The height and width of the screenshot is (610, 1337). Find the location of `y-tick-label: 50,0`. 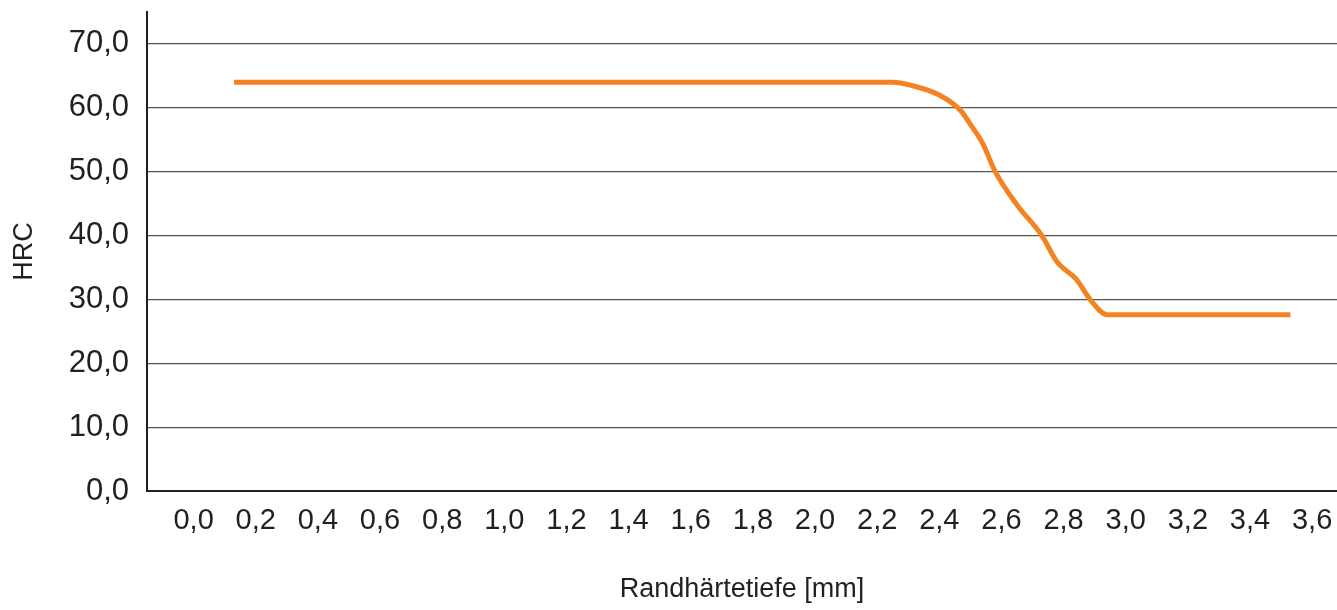

y-tick-label: 50,0 is located at coordinates (98, 170).